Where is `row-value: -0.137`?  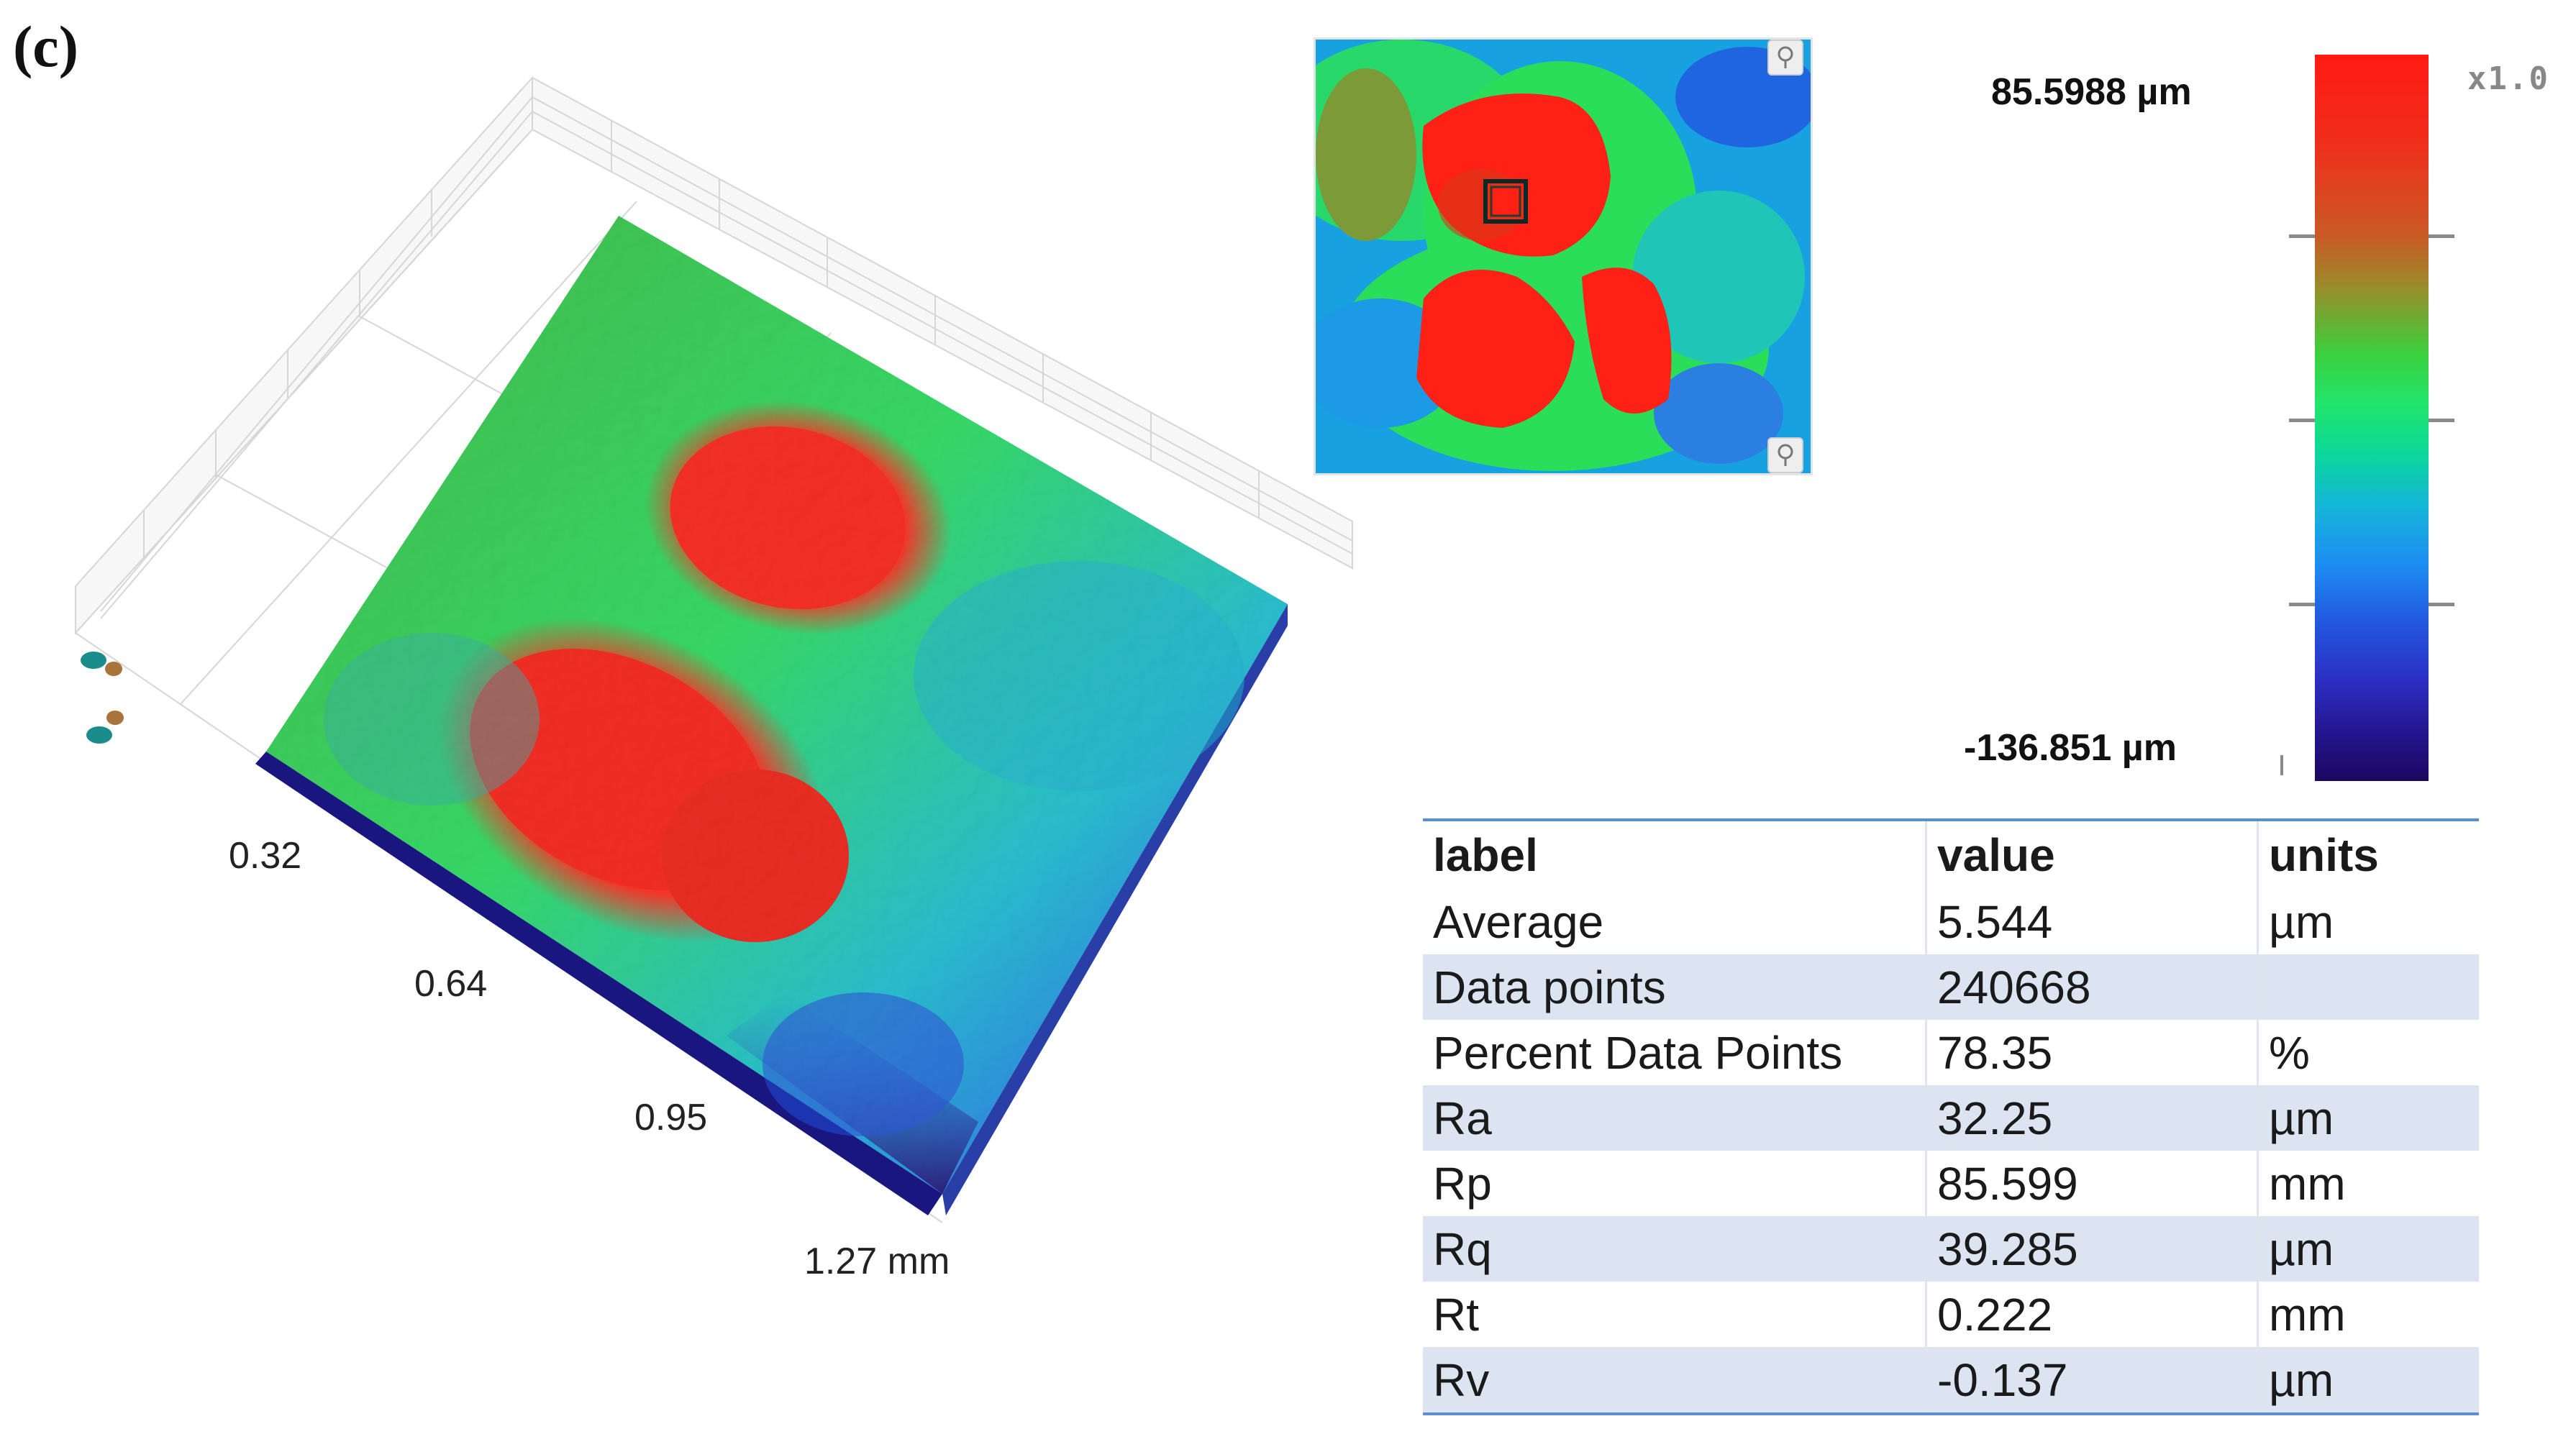
row-value: -0.137 is located at coordinates (2092, 1380).